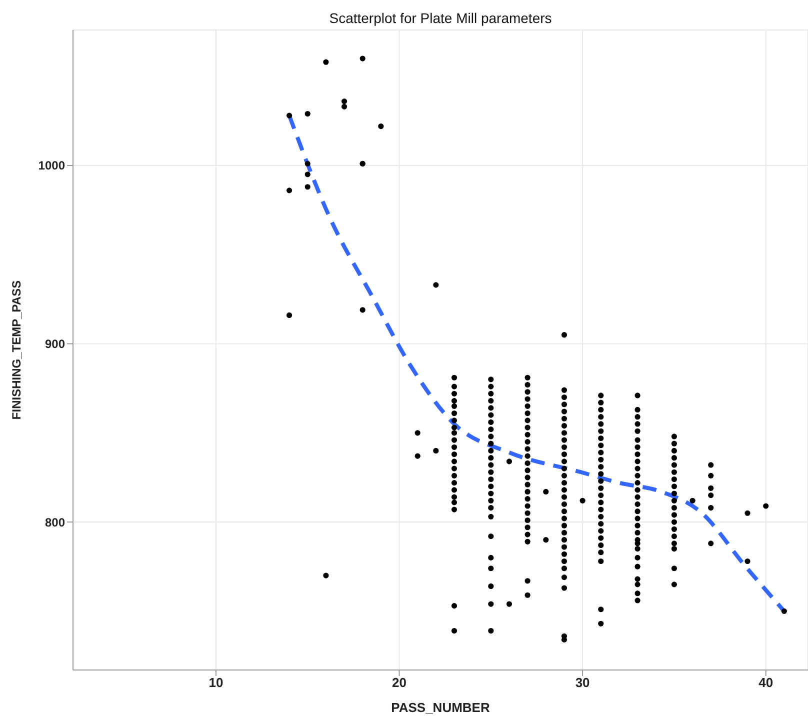 The width and height of the screenshot is (808, 723). I want to click on chart-title: Scatterplot for Plate Mill parameters, so click(440, 18).